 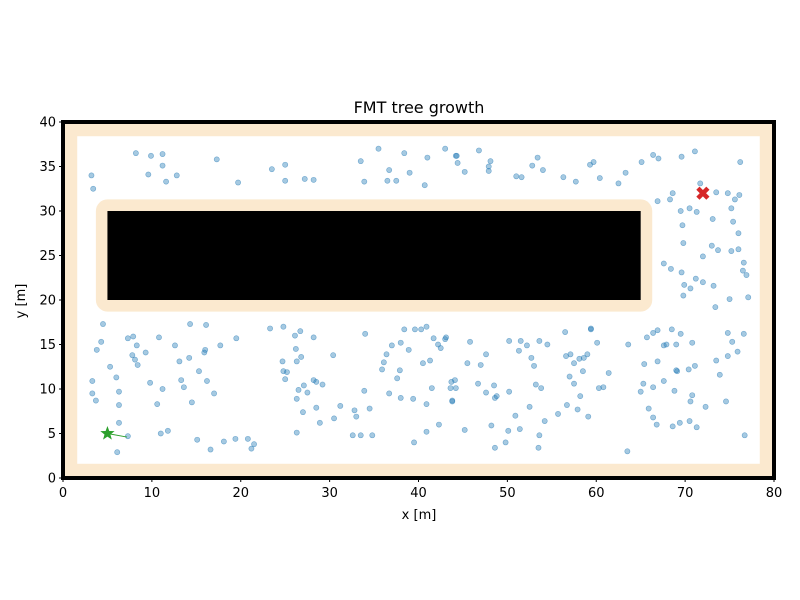 What do you see at coordinates (240, 493) in the screenshot?
I see `x-tick-label: 20` at bounding box center [240, 493].